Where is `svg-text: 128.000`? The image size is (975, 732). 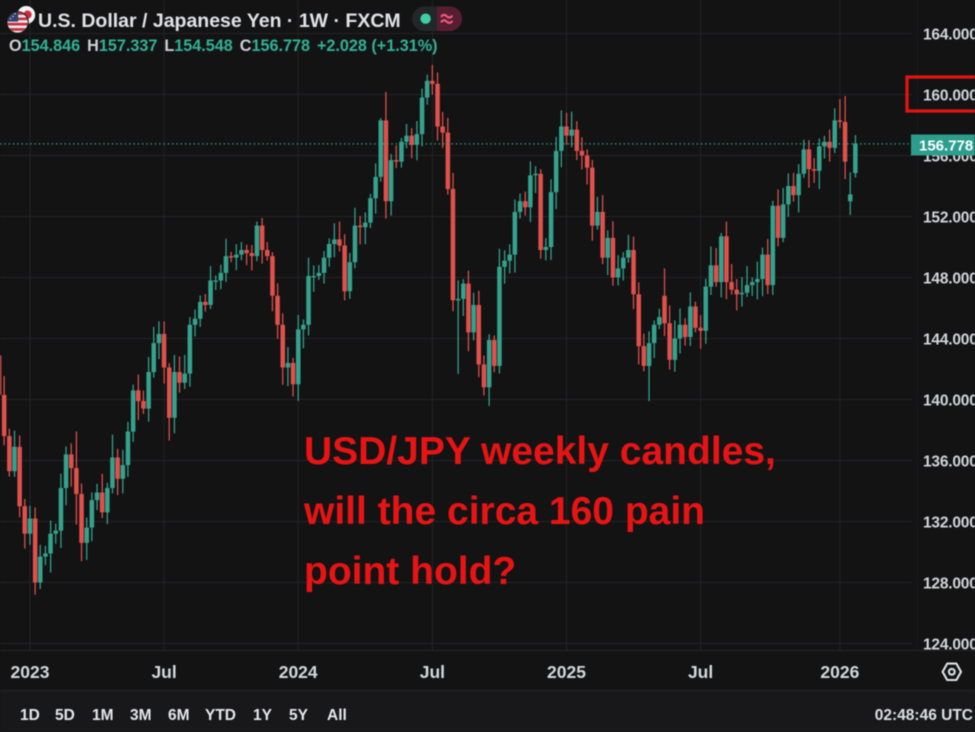
svg-text: 128.000 is located at coordinates (949, 584).